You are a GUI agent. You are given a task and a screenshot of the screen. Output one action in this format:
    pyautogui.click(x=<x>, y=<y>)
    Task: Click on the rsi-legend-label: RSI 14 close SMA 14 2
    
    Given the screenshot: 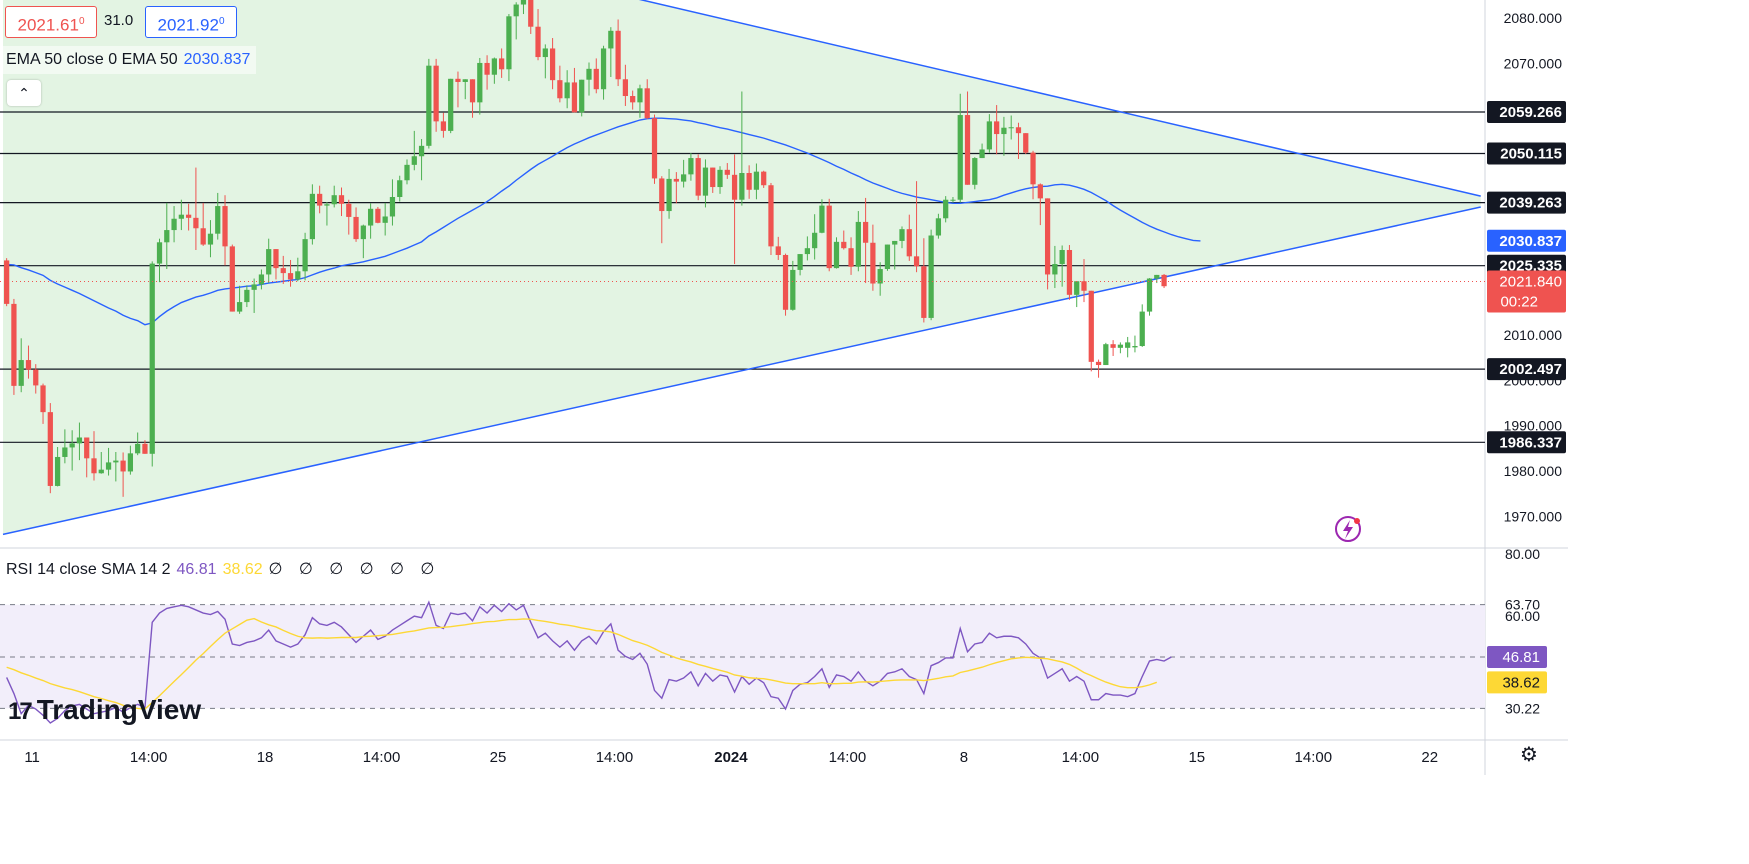 What is the action you would take?
    pyautogui.click(x=88, y=569)
    